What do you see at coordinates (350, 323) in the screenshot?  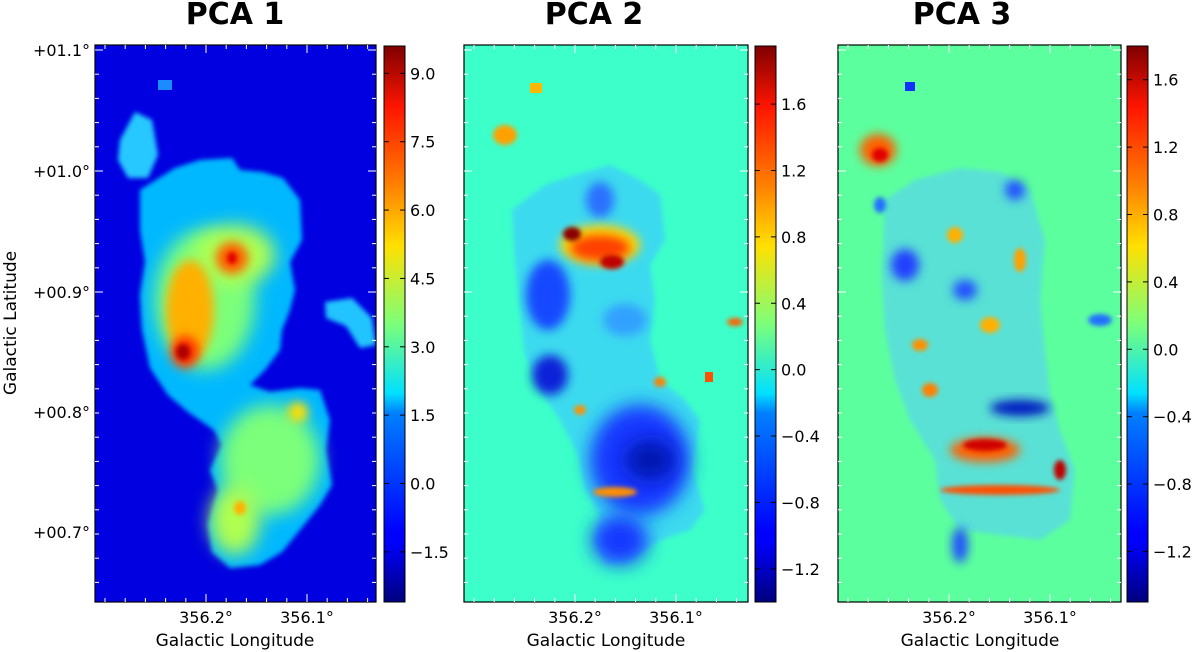 I see `emission-clump-east` at bounding box center [350, 323].